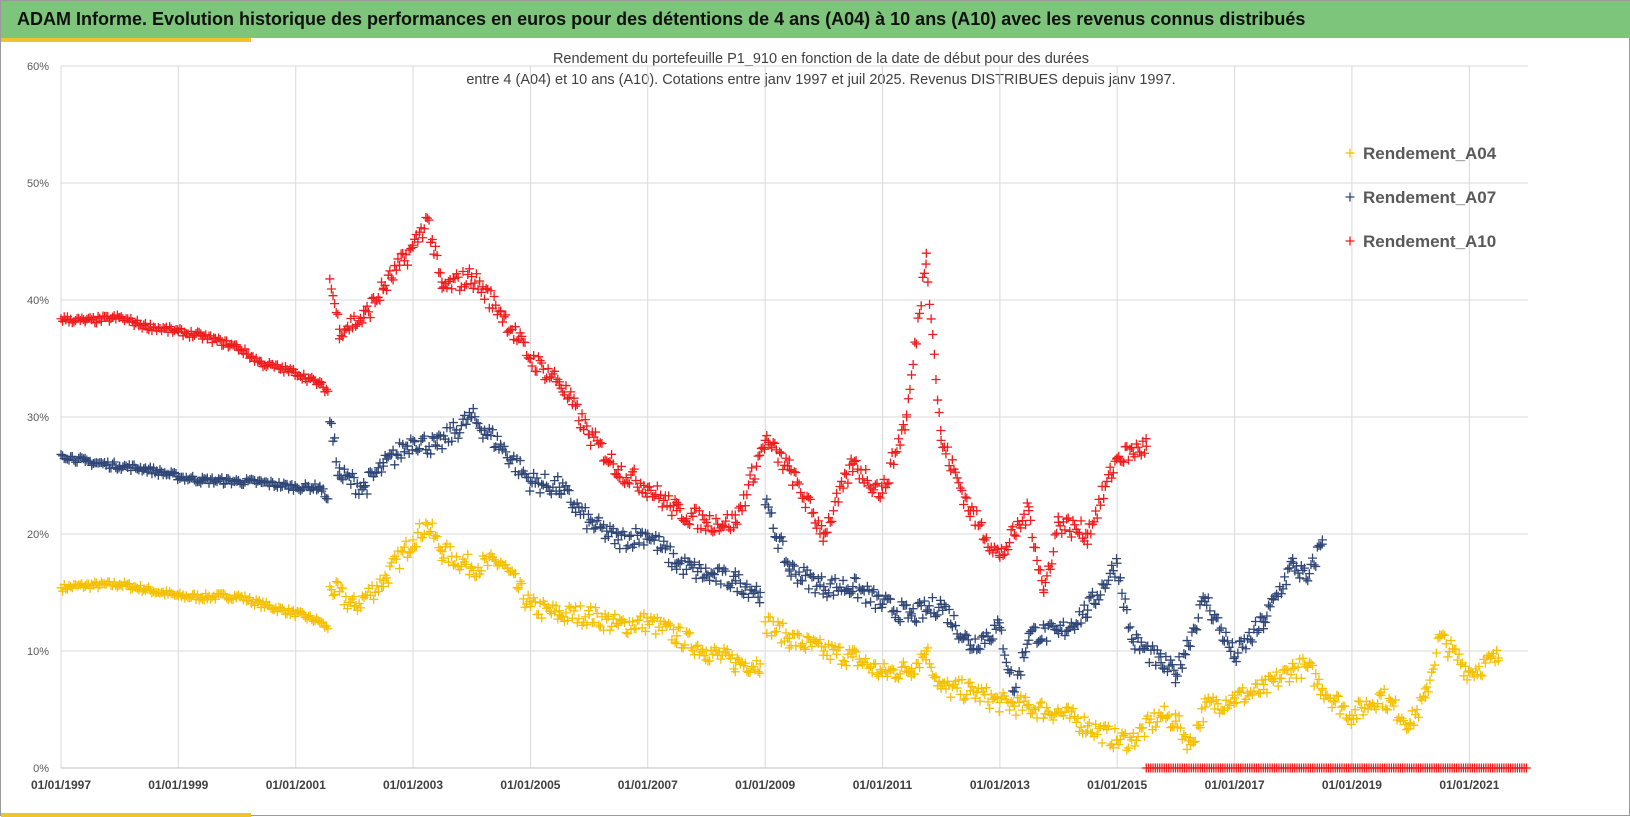 The image size is (1630, 817). I want to click on x-tick-label: 01/01/2015, so click(1117, 785).